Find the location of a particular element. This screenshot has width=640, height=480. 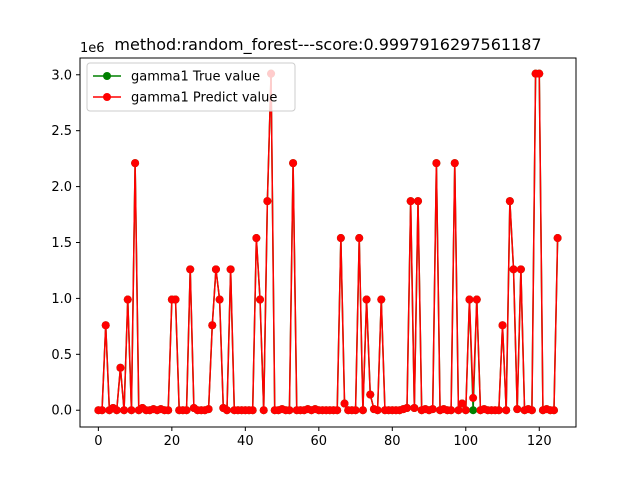

x-tick-label: 100 is located at coordinates (465, 441).